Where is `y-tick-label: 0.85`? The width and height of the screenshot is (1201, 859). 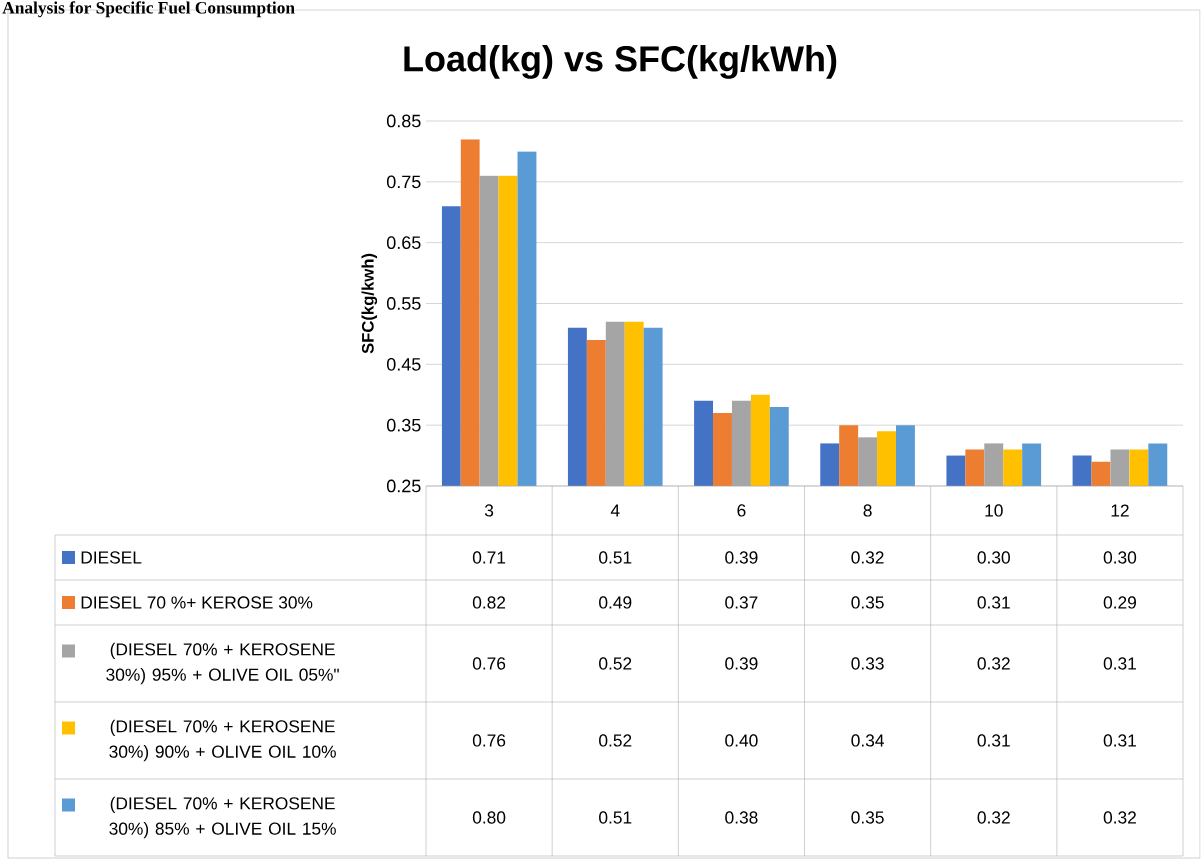 y-tick-label: 0.85 is located at coordinates (403, 121).